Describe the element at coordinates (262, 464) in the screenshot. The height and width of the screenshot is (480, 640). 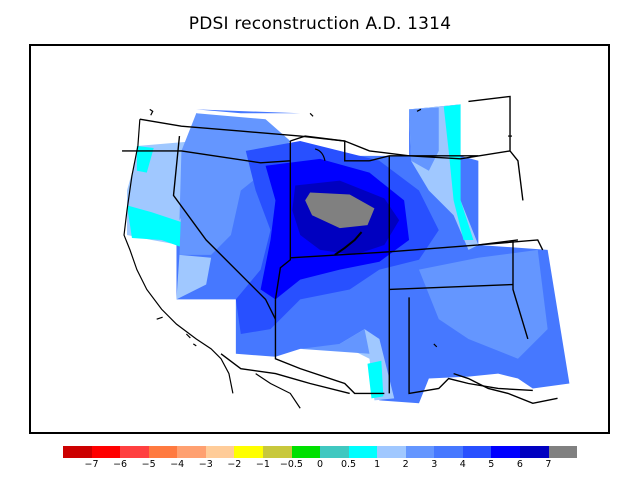
I see `colorbar-tick-label: −1` at that location.